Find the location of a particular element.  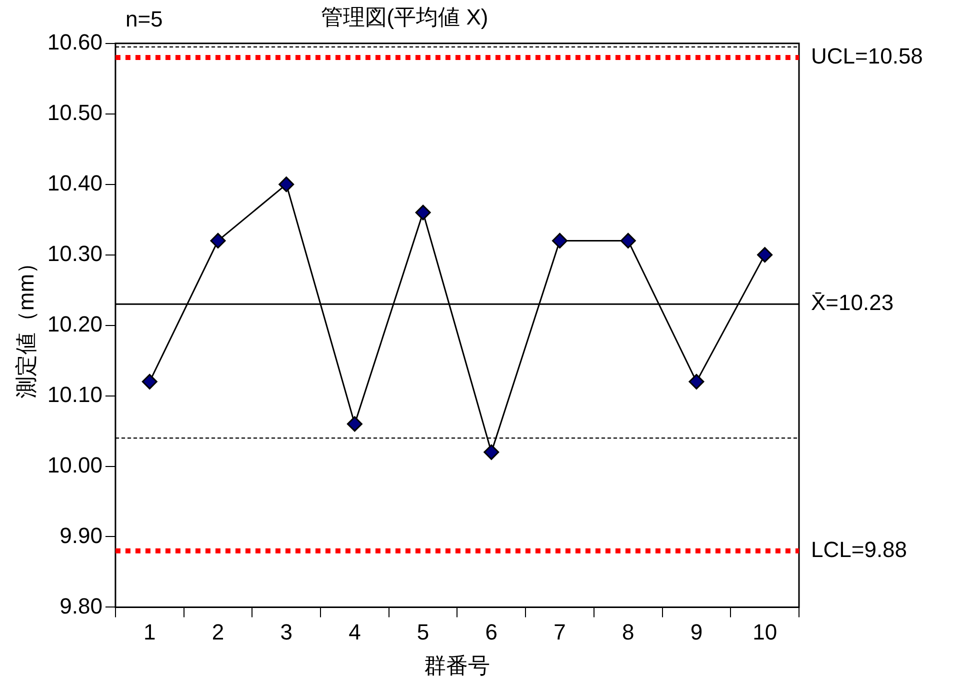

y-tick-label: 10.10 is located at coordinates (74, 394).